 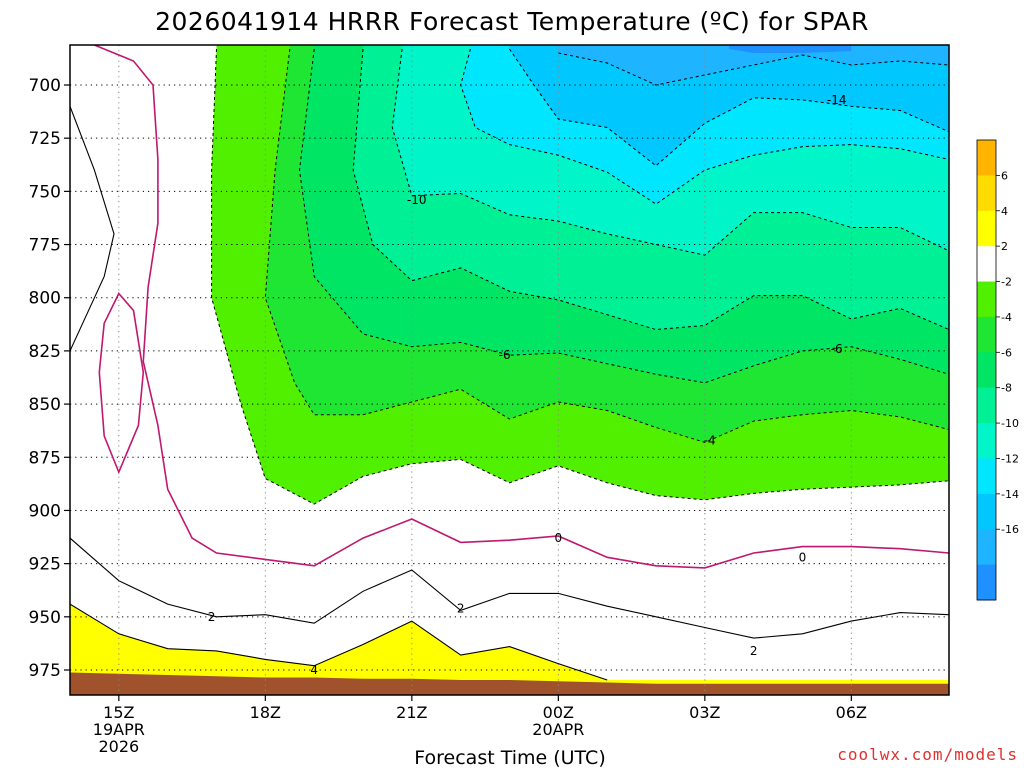 I want to click on x-axis-label: Forecast Time (UTC), so click(x=509, y=757).